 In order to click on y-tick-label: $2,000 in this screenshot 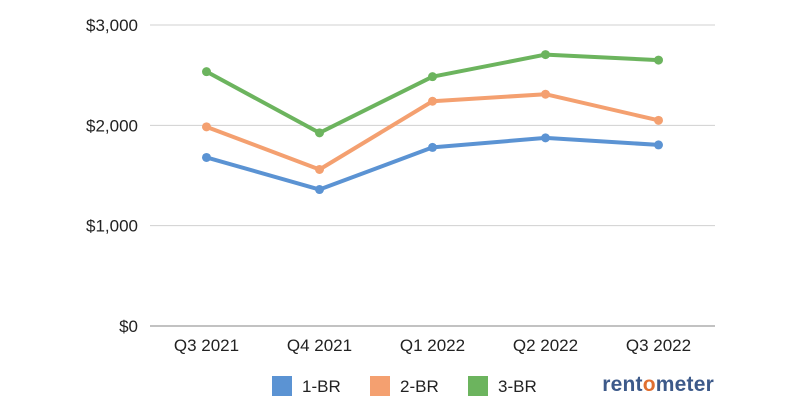, I will do `click(112, 125)`.